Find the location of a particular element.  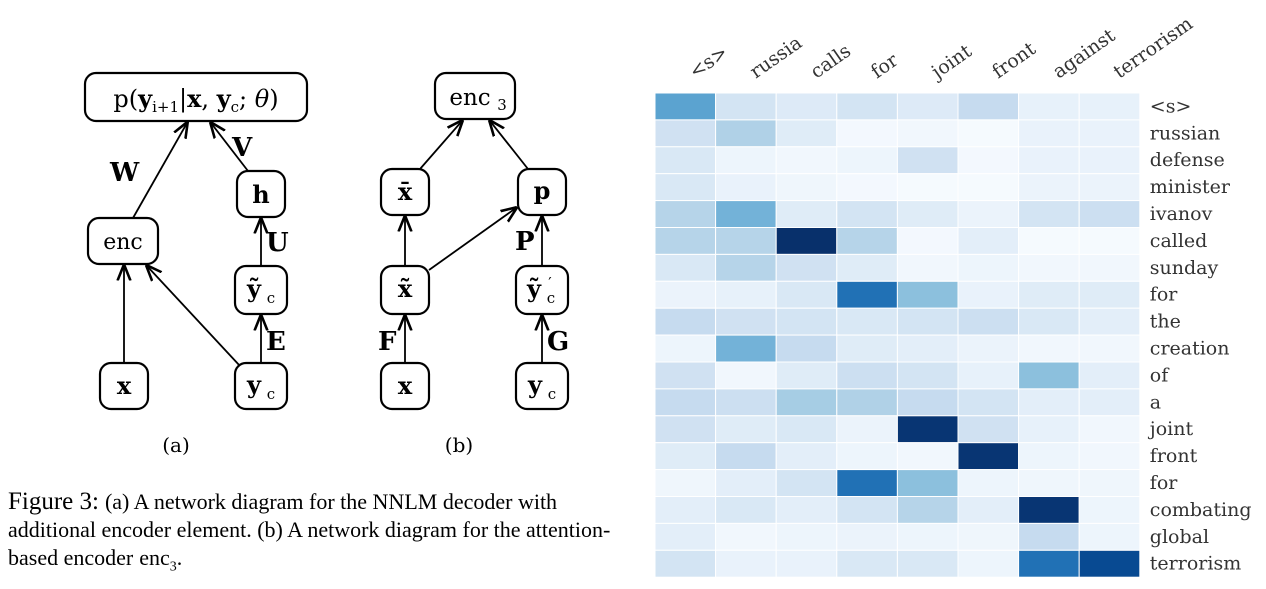

y-label-4: ivanov is located at coordinates (1181, 214).